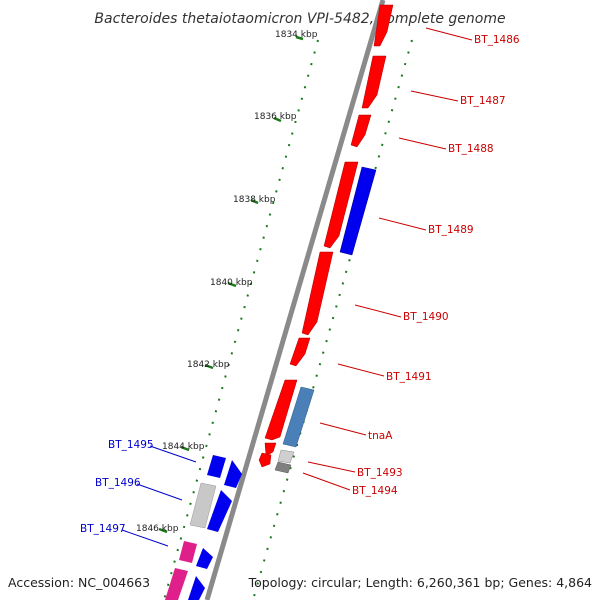 The width and height of the screenshot is (600, 600). I want to click on gene-arrow-bt1487, so click(374, 82).